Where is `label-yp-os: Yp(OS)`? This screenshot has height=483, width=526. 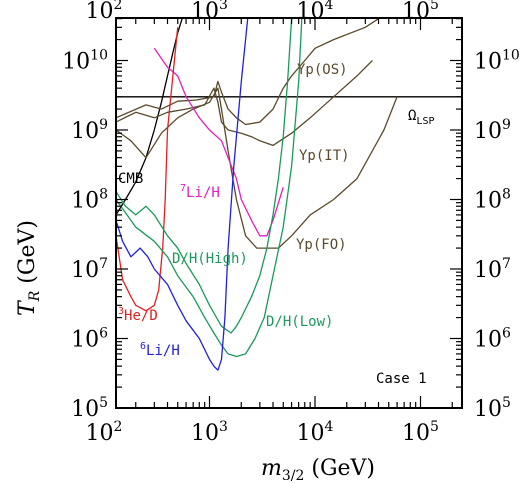
label-yp-os: Yp(OS) is located at coordinates (322, 70).